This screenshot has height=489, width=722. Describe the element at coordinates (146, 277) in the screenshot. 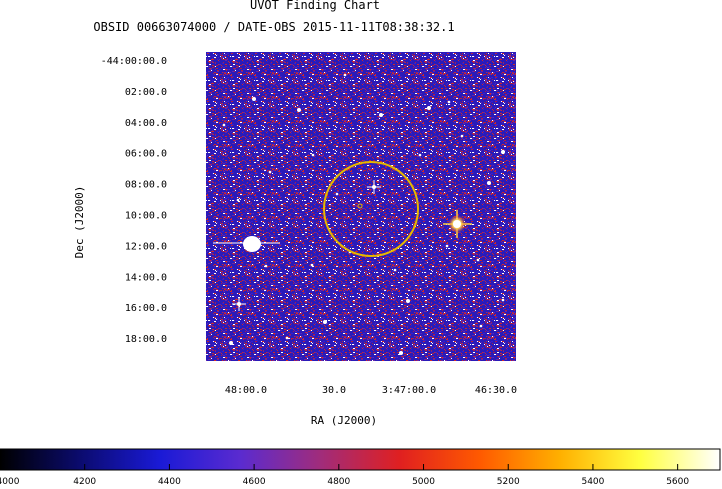

I see `y-tick-label: 14:00.0` at that location.